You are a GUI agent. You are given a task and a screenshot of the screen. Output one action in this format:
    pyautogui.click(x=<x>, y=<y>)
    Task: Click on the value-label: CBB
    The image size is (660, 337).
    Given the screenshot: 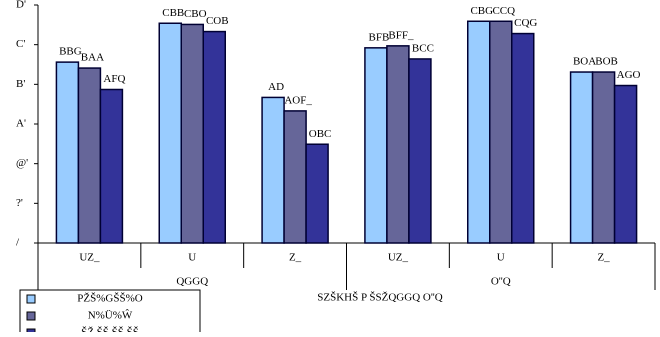 What is the action you would take?
    pyautogui.click(x=173, y=13)
    